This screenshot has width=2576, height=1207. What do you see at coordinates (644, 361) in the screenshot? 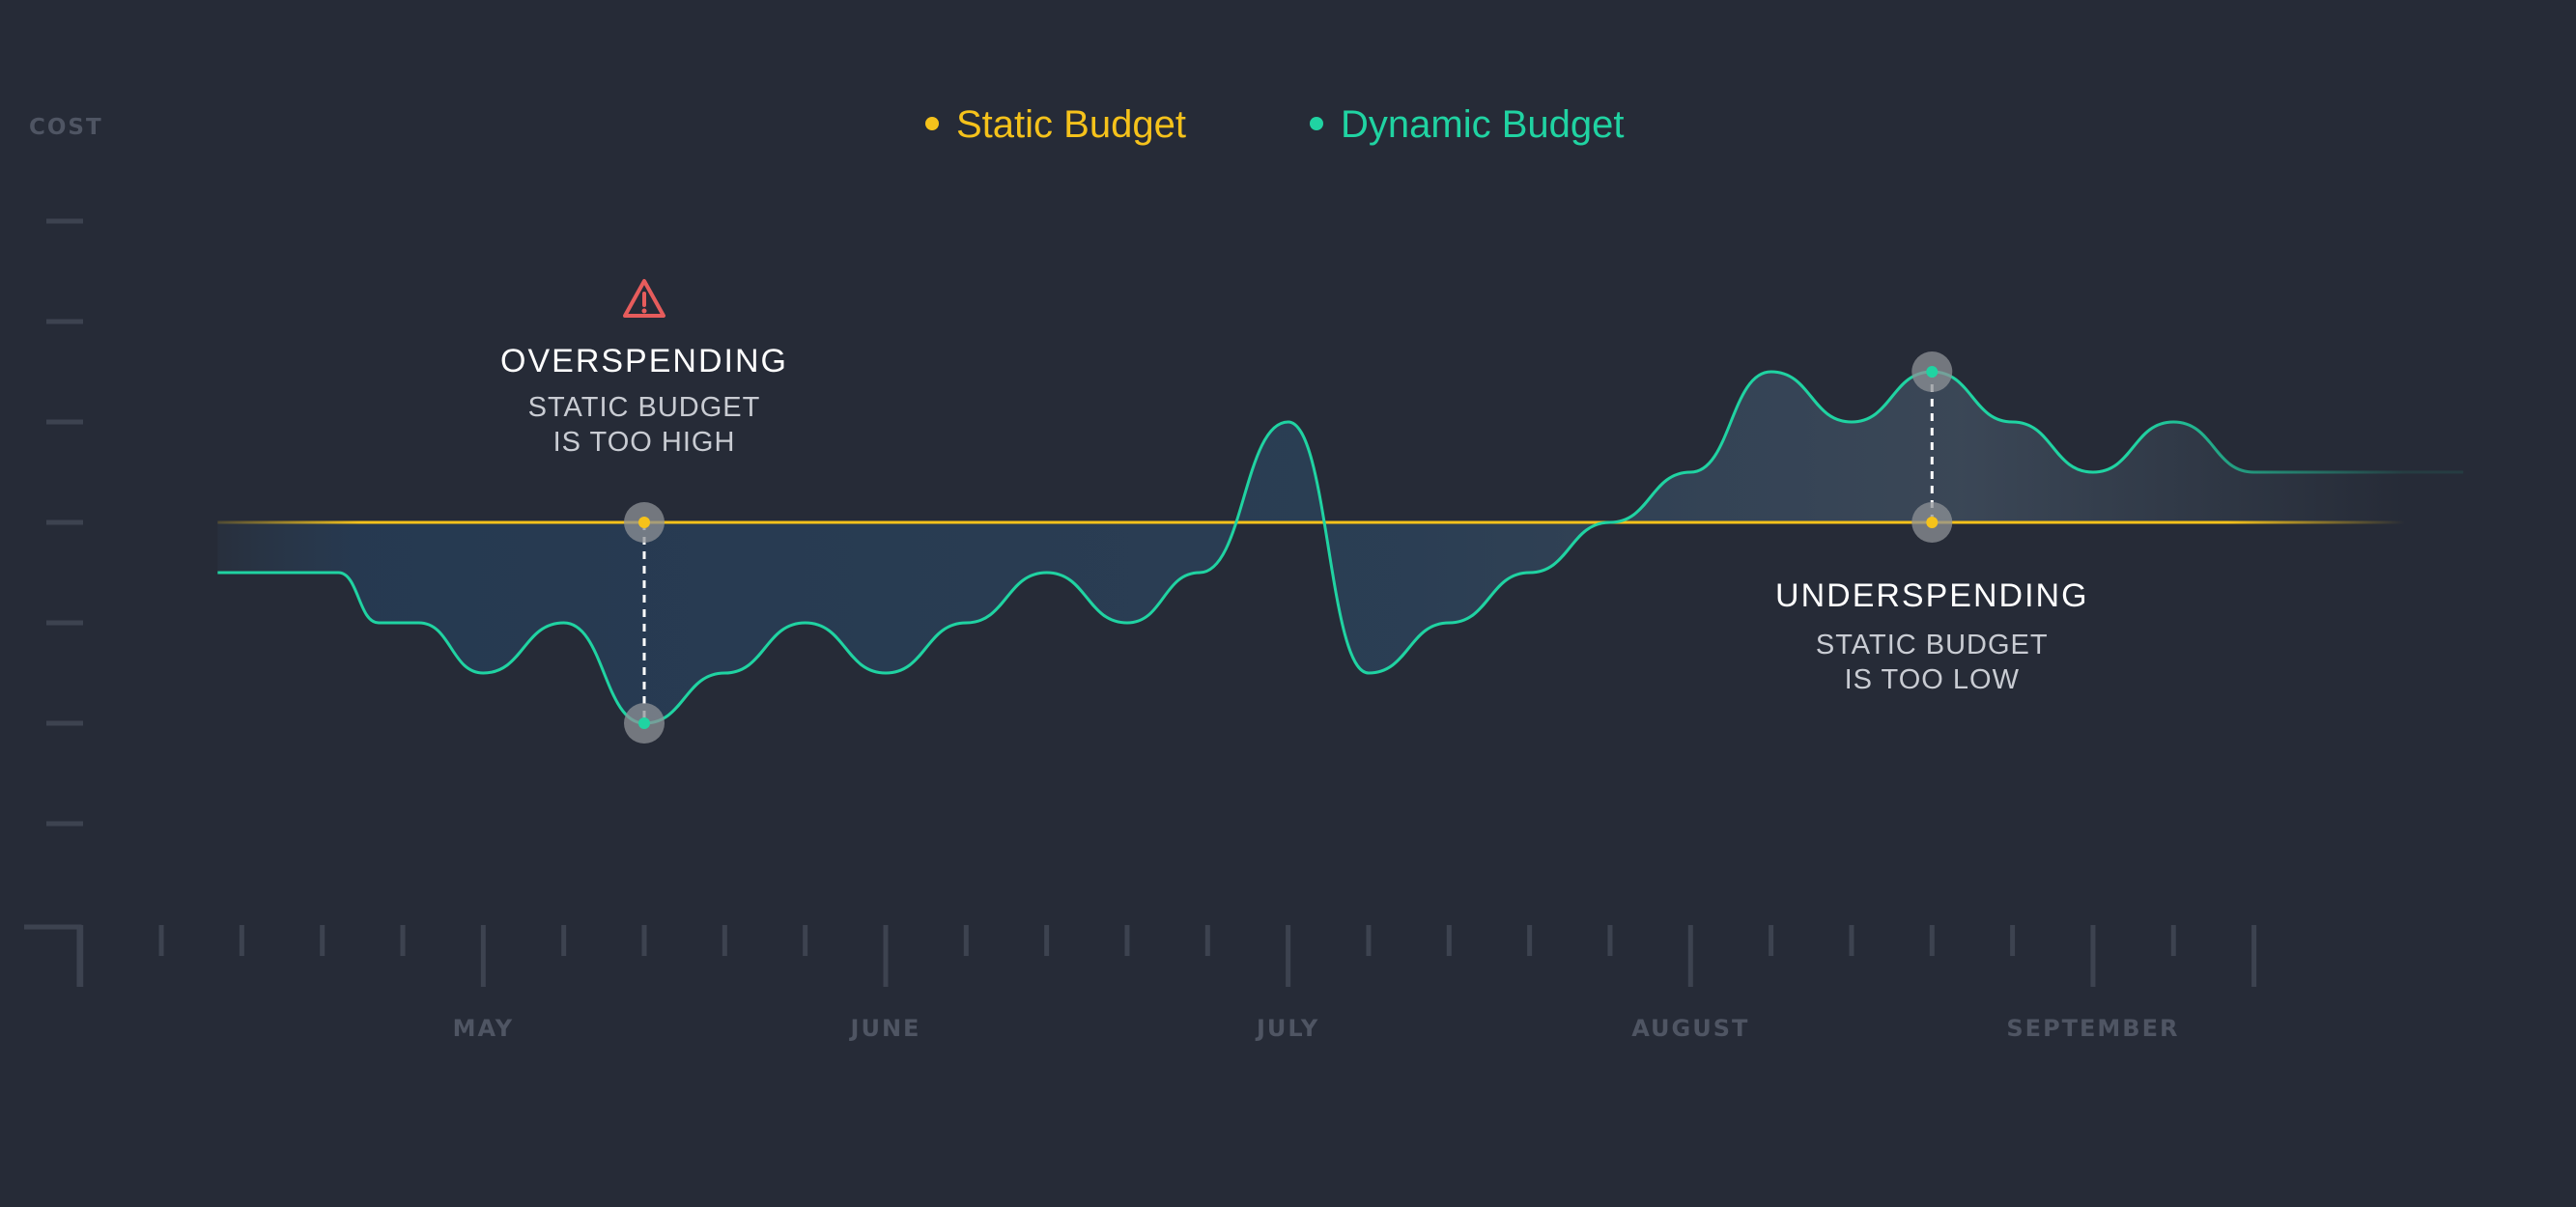
I see `overspending-title: OVERSPENDING` at bounding box center [644, 361].